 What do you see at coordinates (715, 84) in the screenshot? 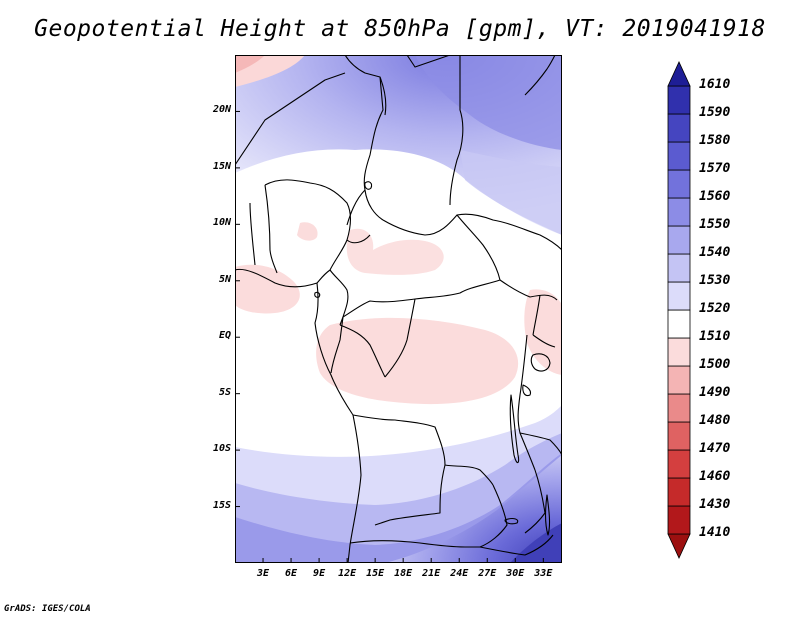
I see `colorbar-label: 1610` at bounding box center [715, 84].